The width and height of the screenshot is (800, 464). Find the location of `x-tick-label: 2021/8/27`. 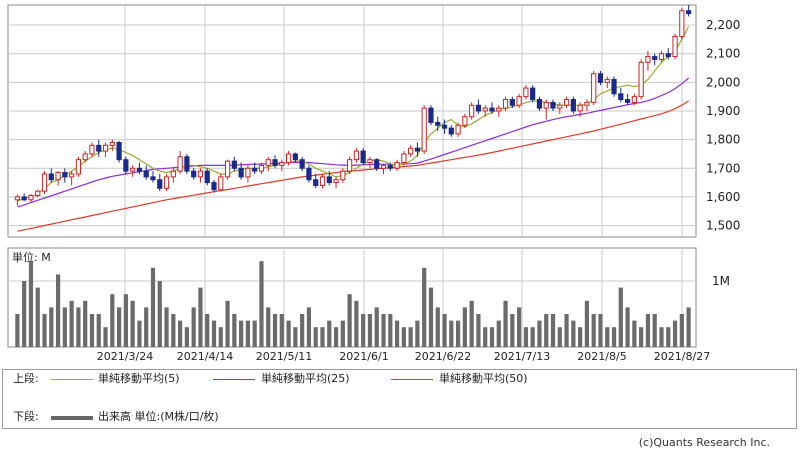

x-tick-label: 2021/8/27 is located at coordinates (682, 356).